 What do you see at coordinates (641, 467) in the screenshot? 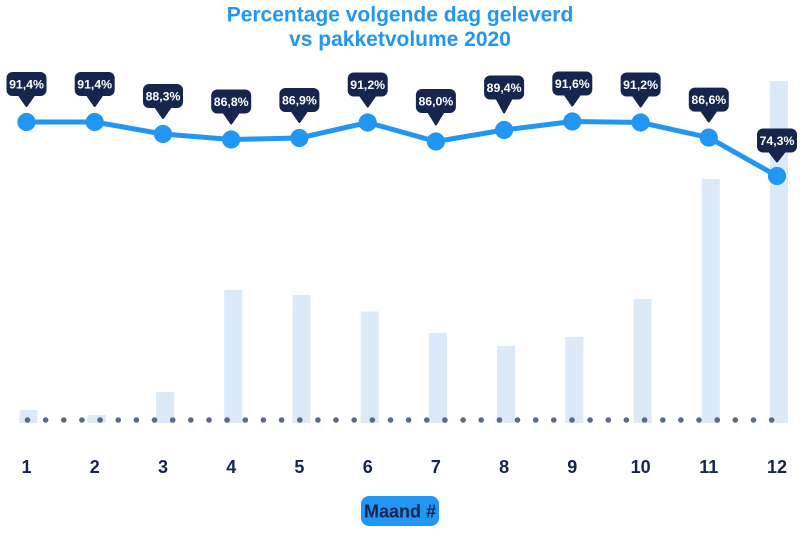
I see `svg-text: 10` at bounding box center [641, 467].